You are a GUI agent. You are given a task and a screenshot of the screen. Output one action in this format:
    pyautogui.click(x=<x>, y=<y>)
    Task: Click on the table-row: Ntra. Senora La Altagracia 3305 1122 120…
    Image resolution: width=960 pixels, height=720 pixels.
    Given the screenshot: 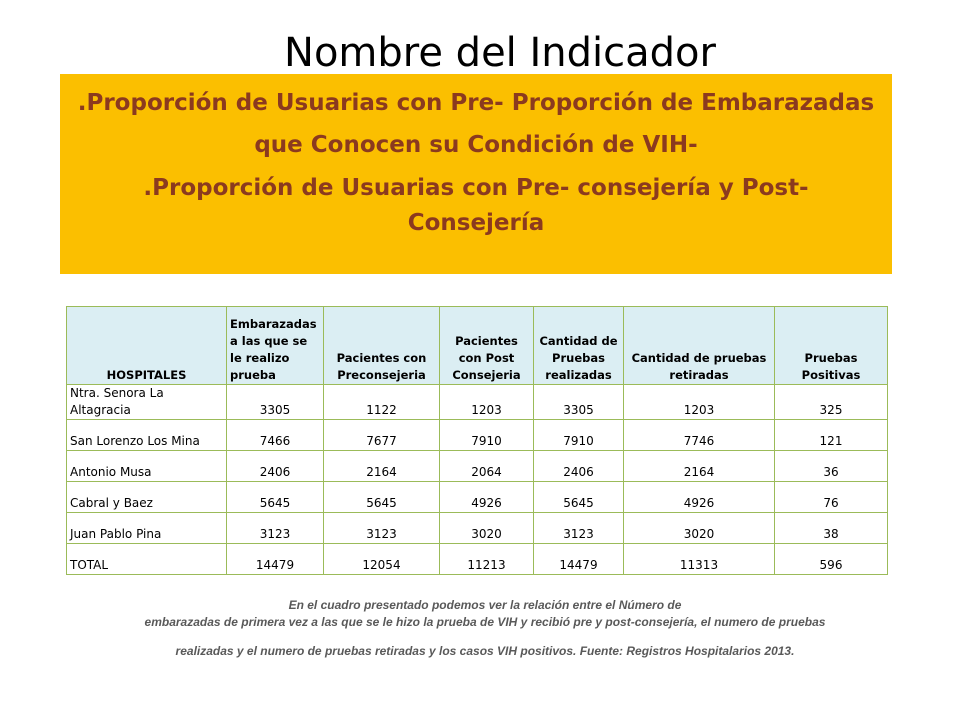 What is the action you would take?
    pyautogui.click(x=477, y=402)
    